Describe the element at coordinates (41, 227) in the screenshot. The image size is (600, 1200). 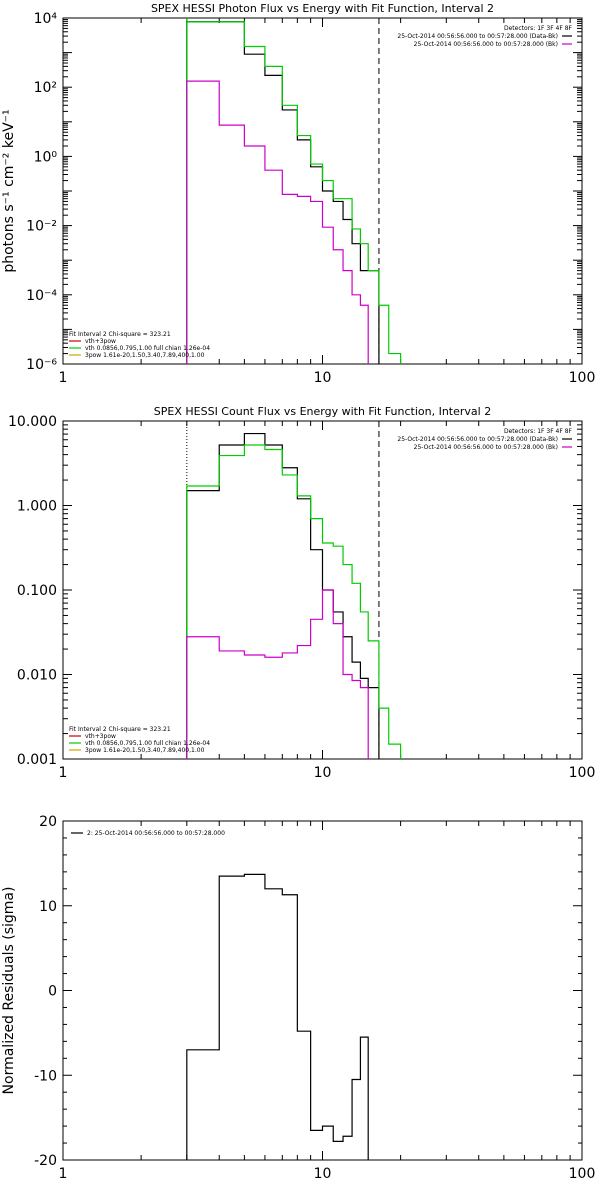
I see `y-tick-label: 10⁻²` at that location.